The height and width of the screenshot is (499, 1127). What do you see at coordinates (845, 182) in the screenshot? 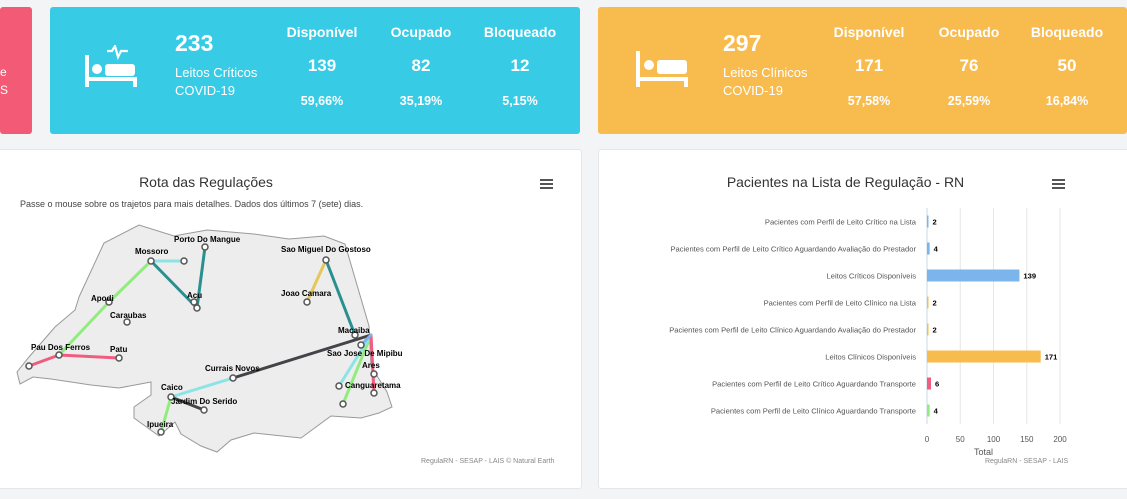
I see `chart-title: Pacientes na Lista de Regulação - RN` at bounding box center [845, 182].